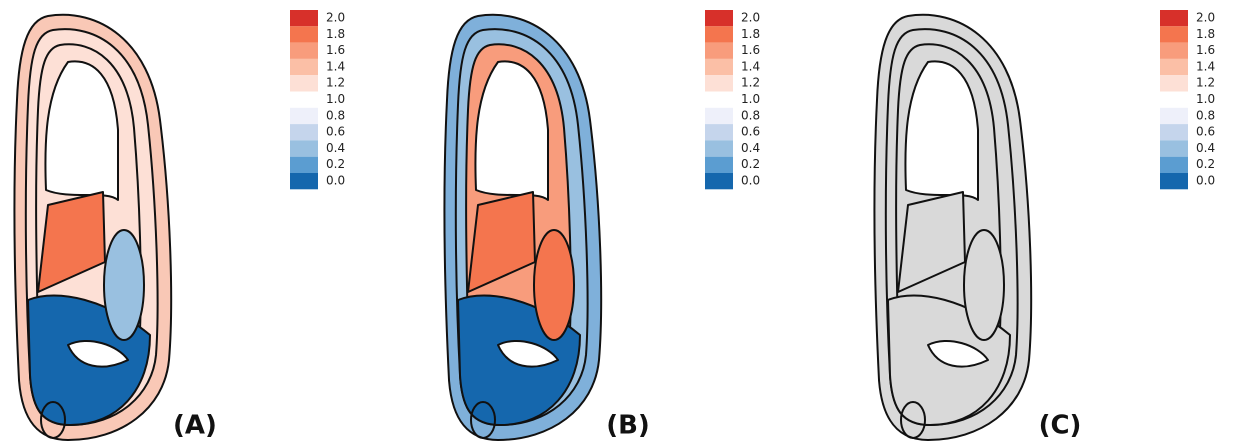  Describe the element at coordinates (1060, 426) in the screenshot. I see `panel-label: (C)` at that location.